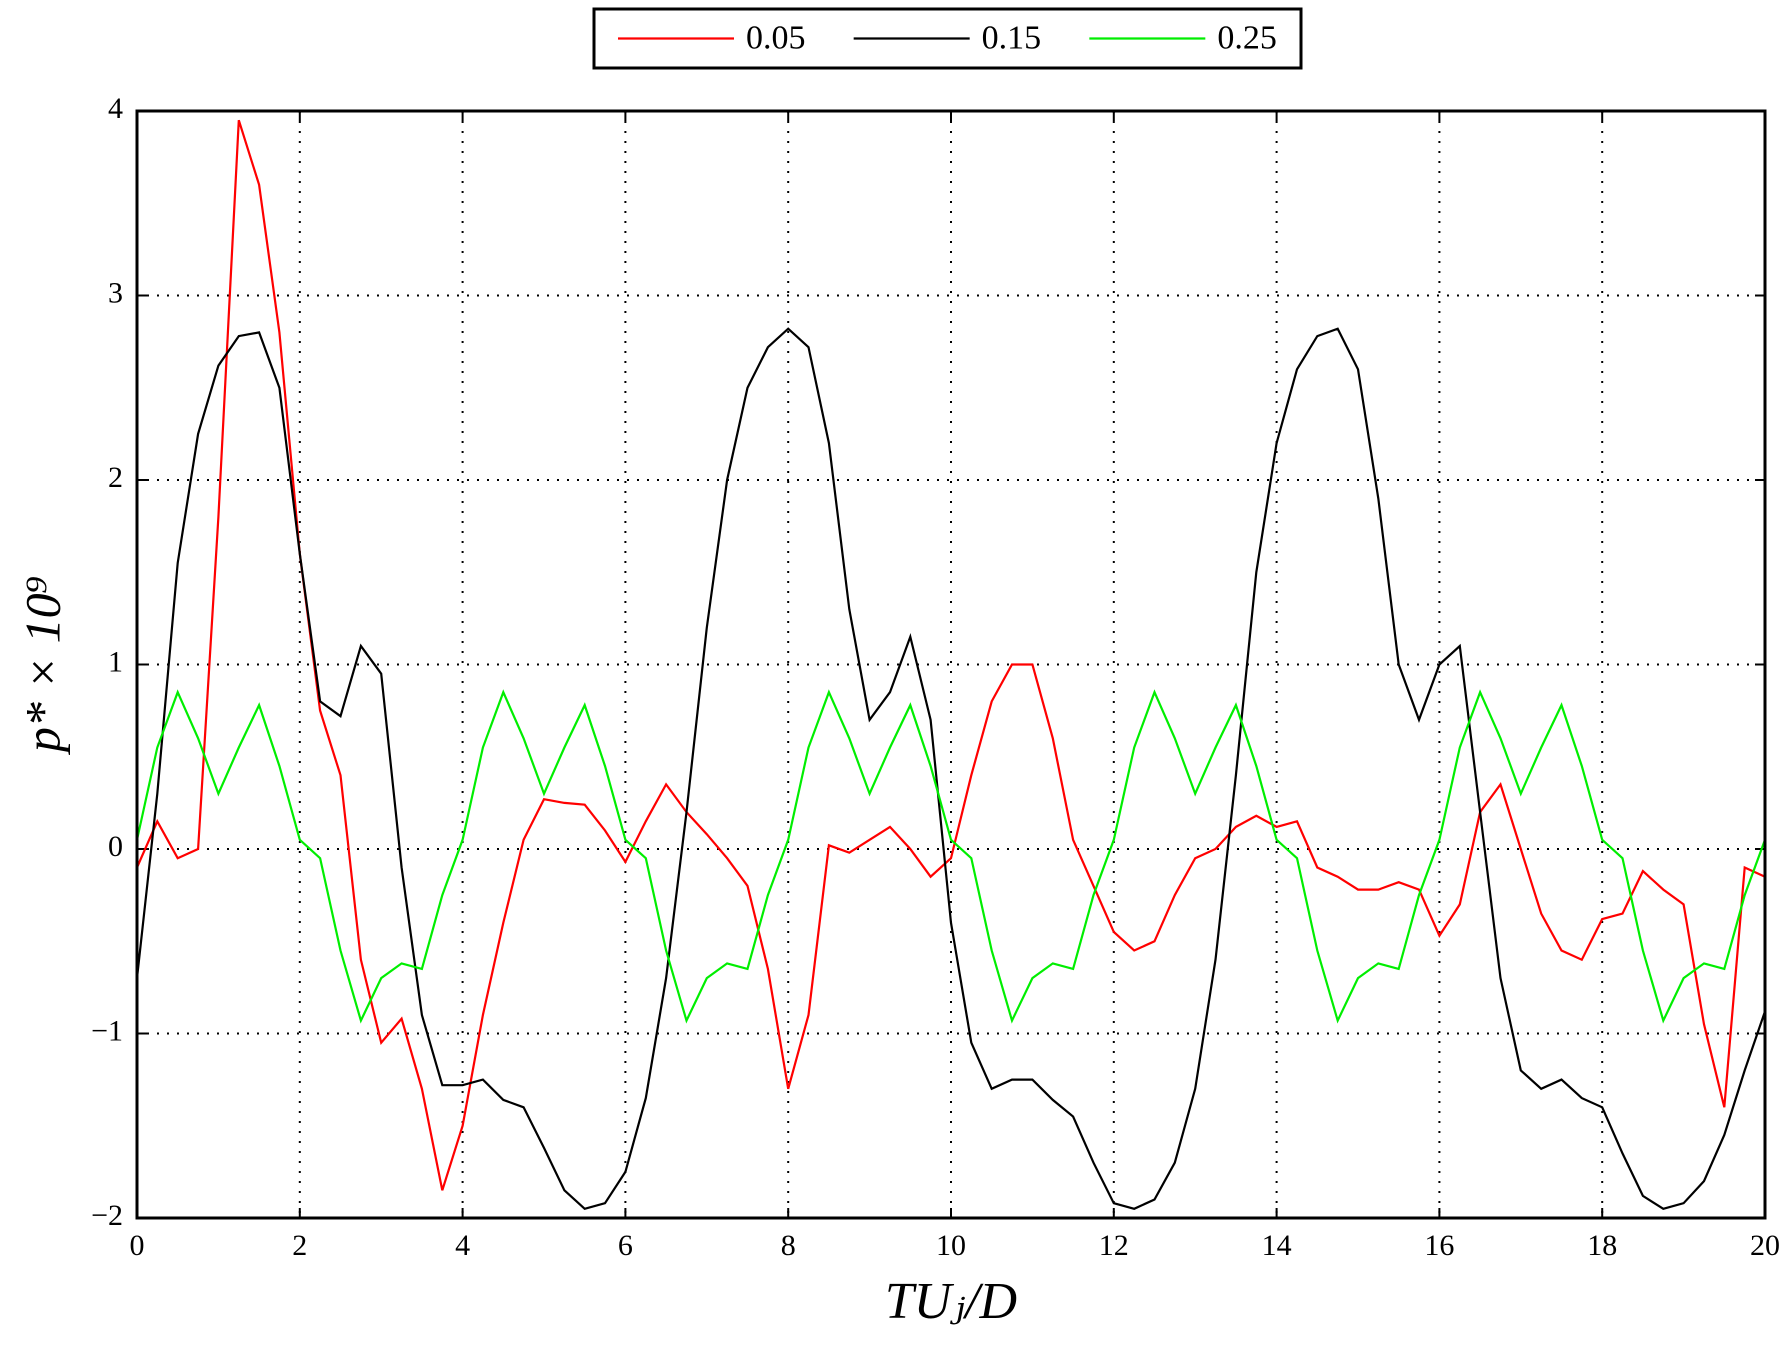 The height and width of the screenshot is (1349, 1788). What do you see at coordinates (42, 665) in the screenshot?
I see `y-axis-label: p* × 10⁹` at bounding box center [42, 665].